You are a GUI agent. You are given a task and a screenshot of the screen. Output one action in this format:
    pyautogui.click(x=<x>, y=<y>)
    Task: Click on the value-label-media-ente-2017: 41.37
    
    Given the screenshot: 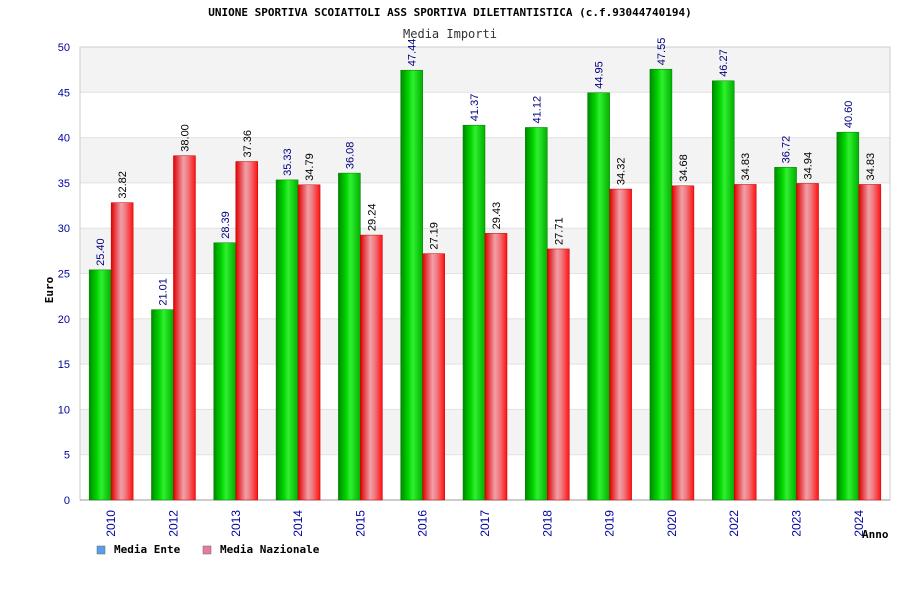 What is the action you would take?
    pyautogui.click(x=475, y=108)
    